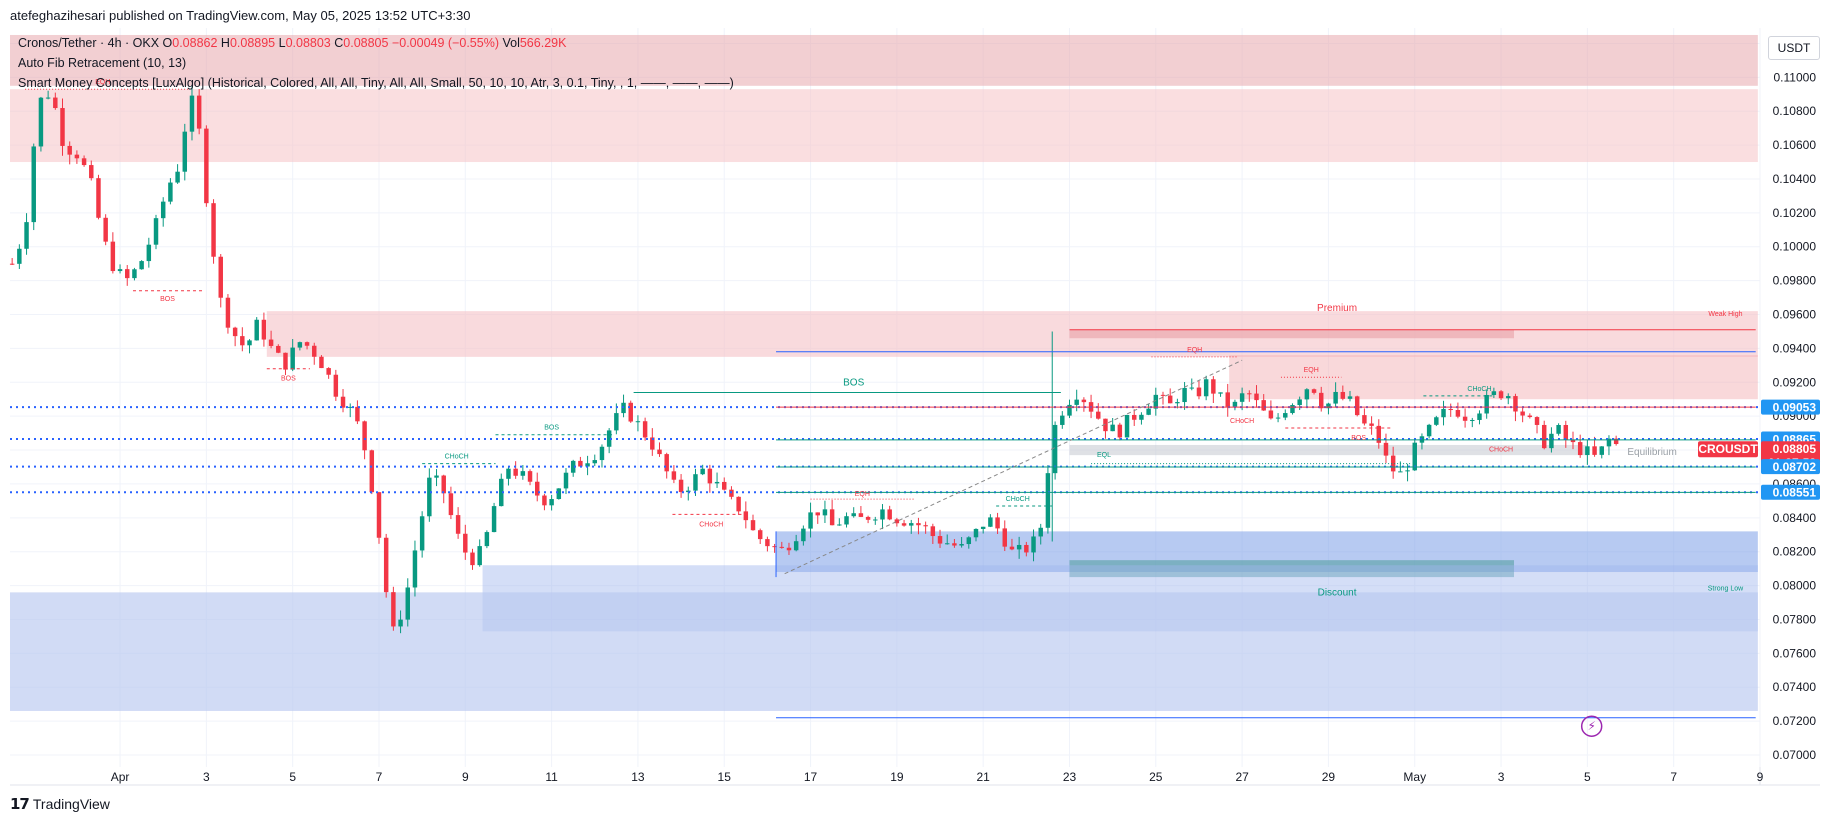 The image size is (1835, 821). I want to click on x-tick-label: 7, so click(1673, 777).